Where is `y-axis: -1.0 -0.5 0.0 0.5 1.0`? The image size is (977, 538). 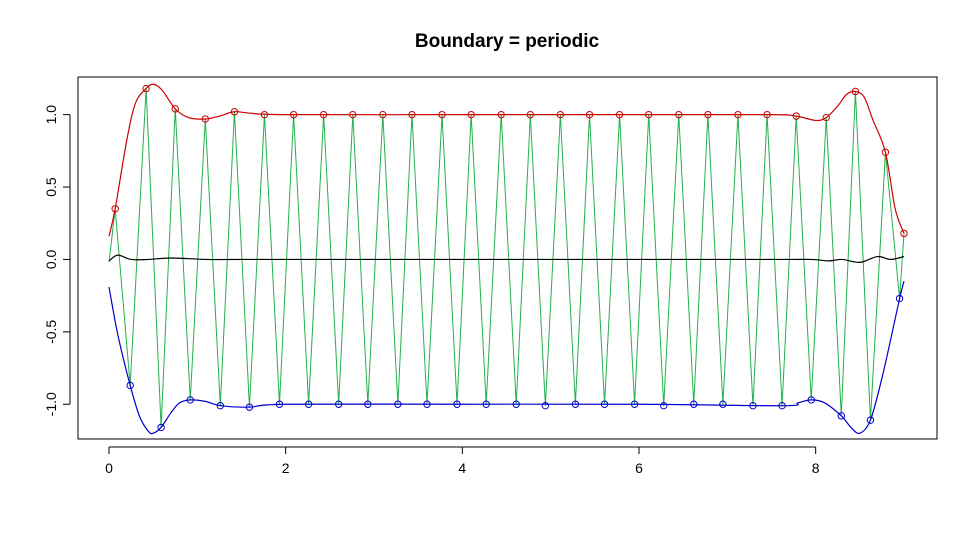 y-axis: -1.0 -0.5 0.0 0.5 1.0 is located at coordinates (57, 260).